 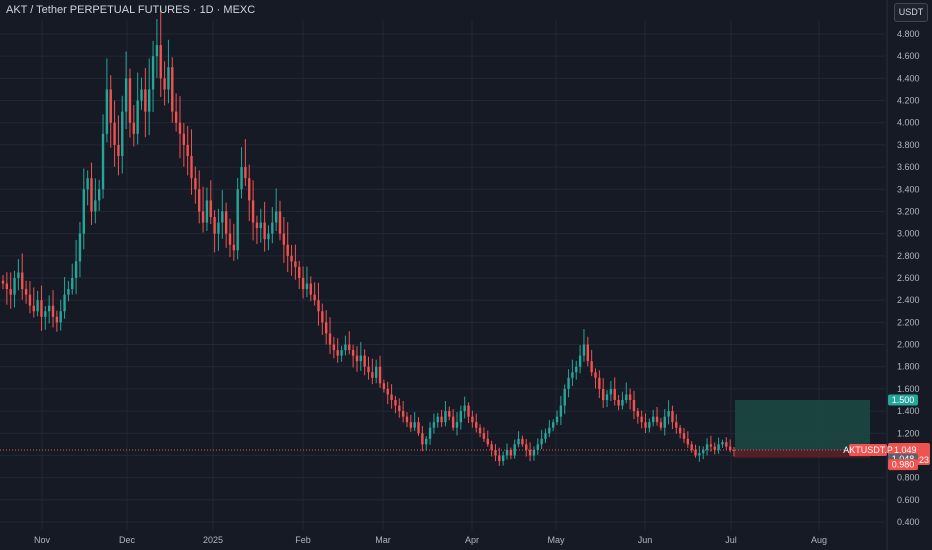 I want to click on x-tick-label: Mar, so click(x=383, y=540).